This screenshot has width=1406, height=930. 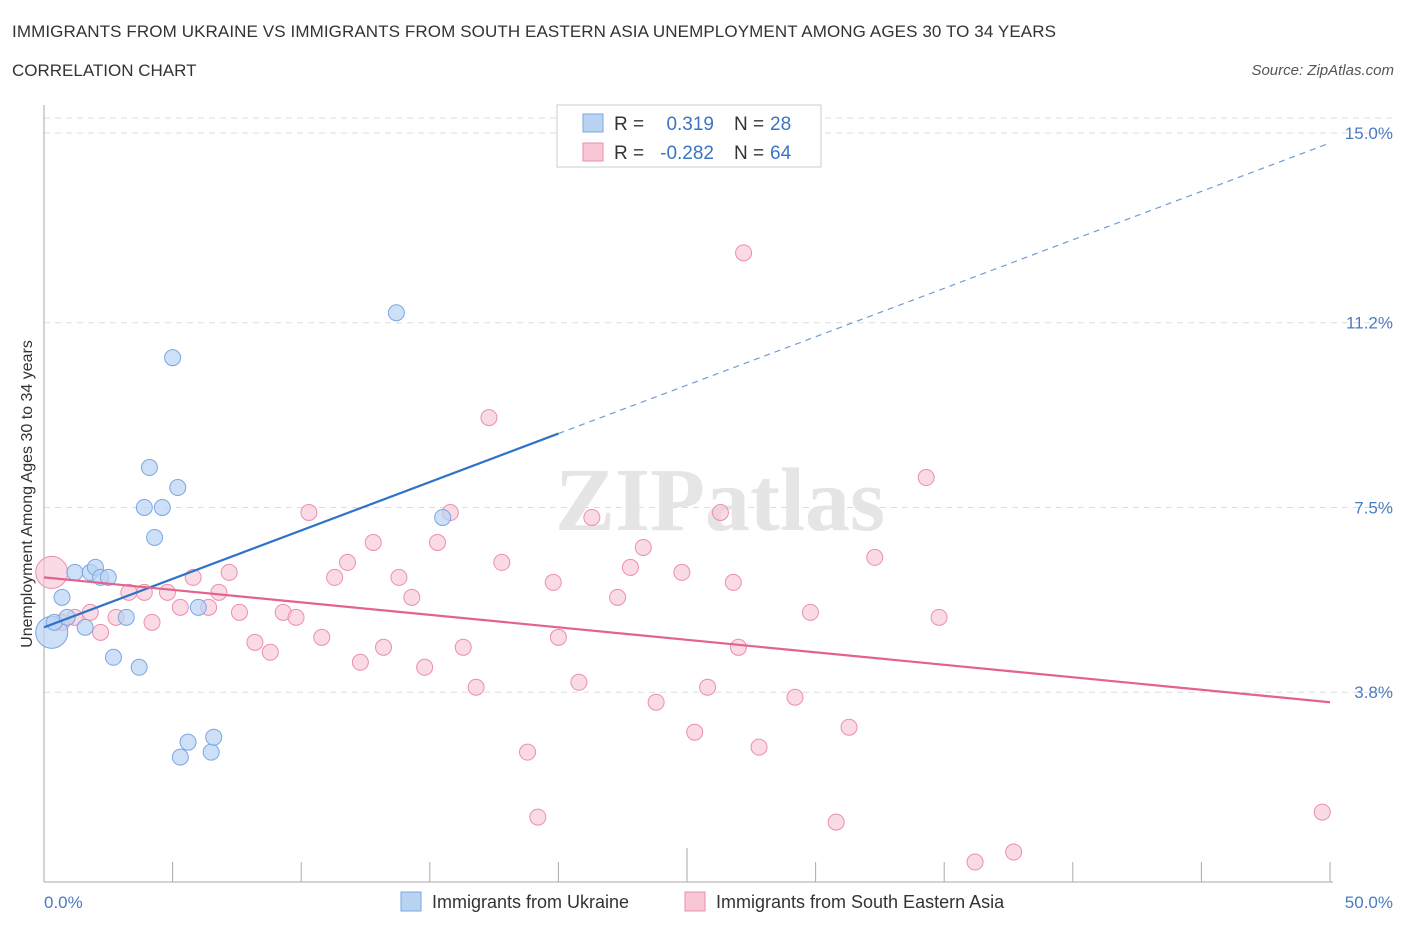 What do you see at coordinates (1373, 507) in the screenshot?
I see `y-tick-label-1: 7.5%` at bounding box center [1373, 507].